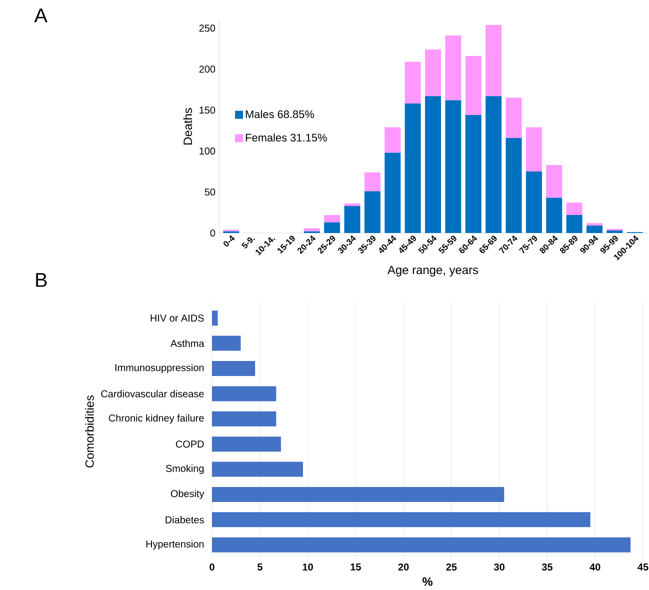 This screenshot has height=590, width=649. What do you see at coordinates (229, 240) in the screenshot?
I see `x-tick-label: 0-4` at bounding box center [229, 240].